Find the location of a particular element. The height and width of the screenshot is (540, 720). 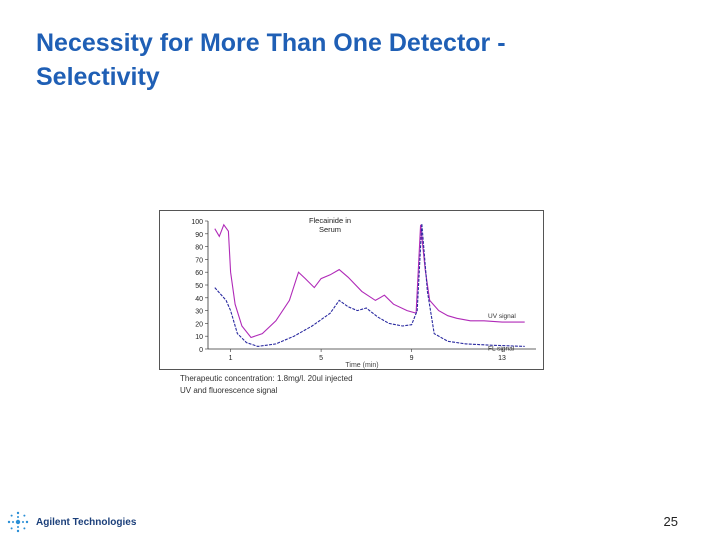

series-label-uv: UV signal is located at coordinates (502, 316).